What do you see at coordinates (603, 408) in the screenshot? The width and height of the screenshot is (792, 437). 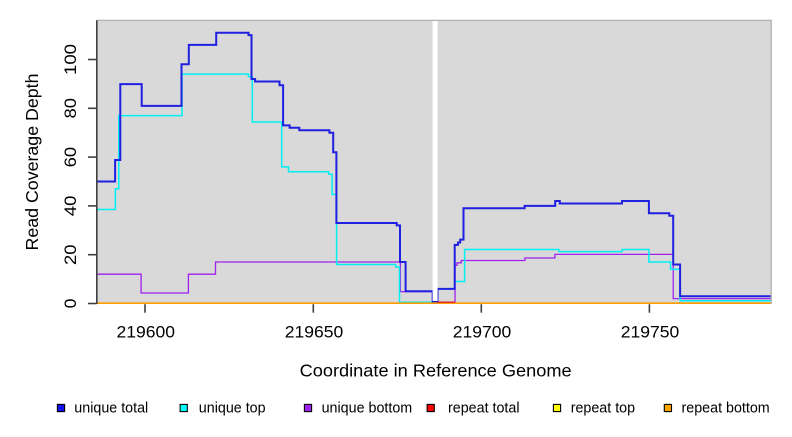 I see `svg-text: repeat top` at bounding box center [603, 408].